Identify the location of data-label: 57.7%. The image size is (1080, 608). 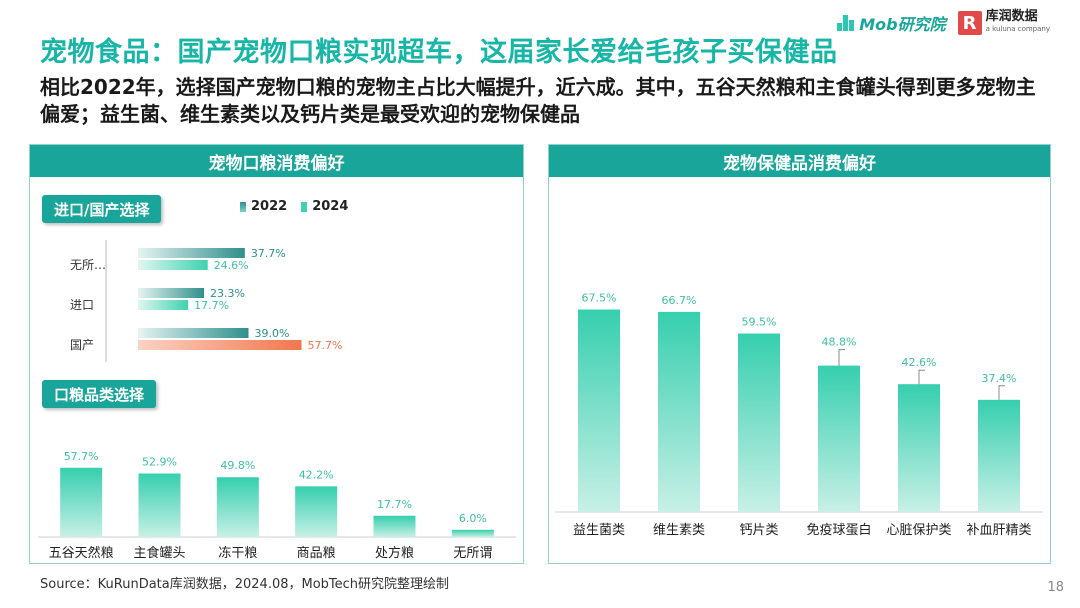
(81, 456).